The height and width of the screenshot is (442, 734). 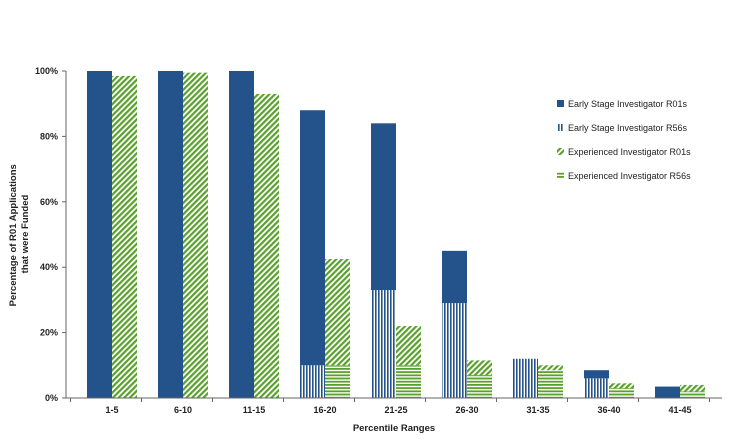 I want to click on x-tick-label: 31-35, so click(x=537, y=410).